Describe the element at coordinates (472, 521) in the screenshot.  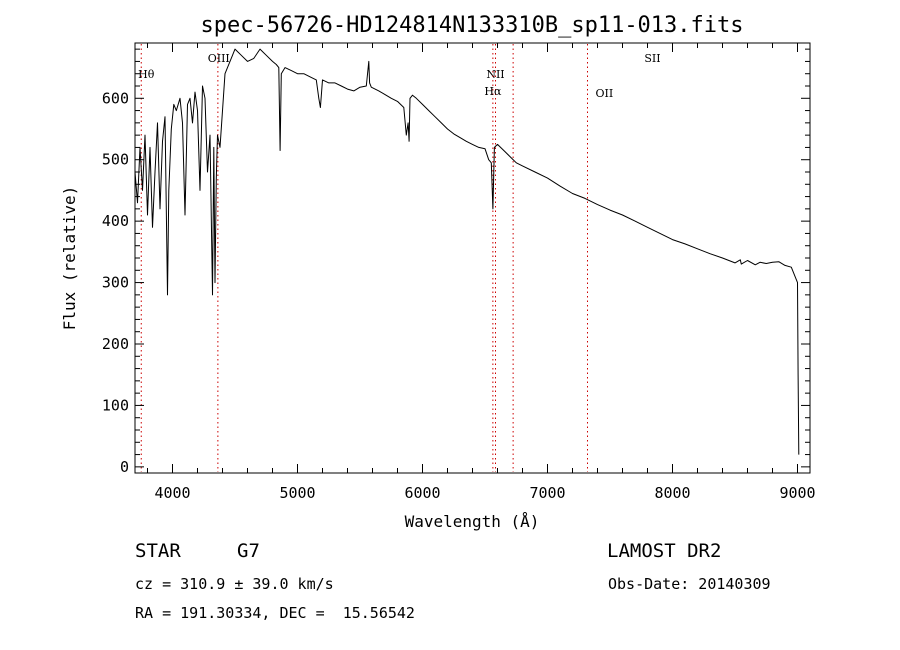
I see `x-axis-label: Wavelength (Å)` at that location.